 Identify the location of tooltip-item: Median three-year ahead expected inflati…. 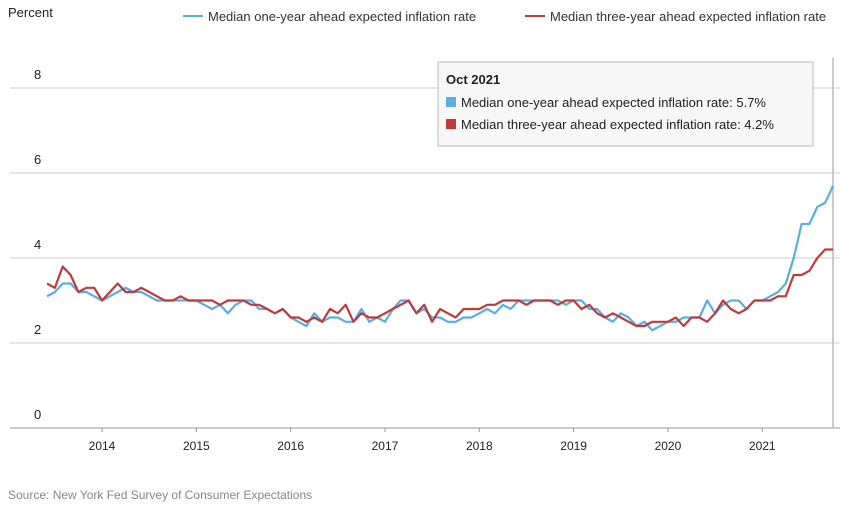
(617, 124).